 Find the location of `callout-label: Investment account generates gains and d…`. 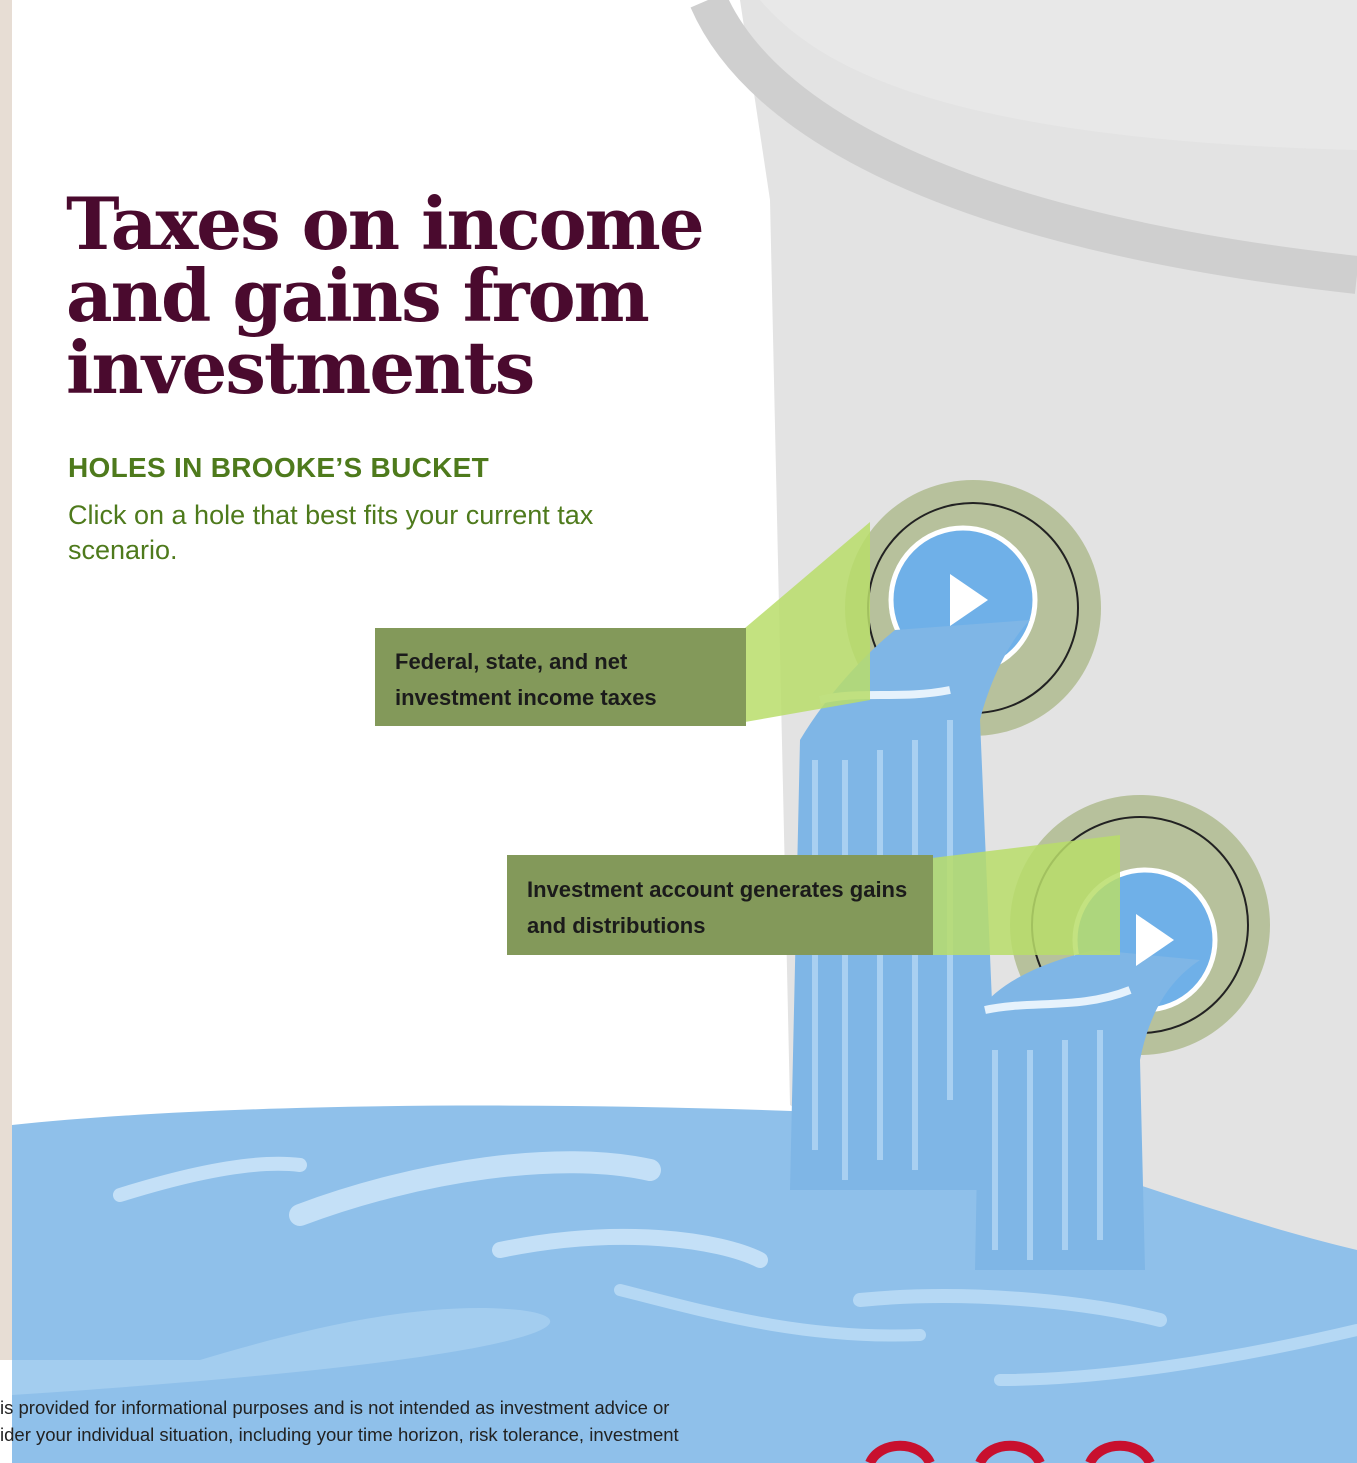

callout-label: Investment account generates gains and d… is located at coordinates (717, 907).